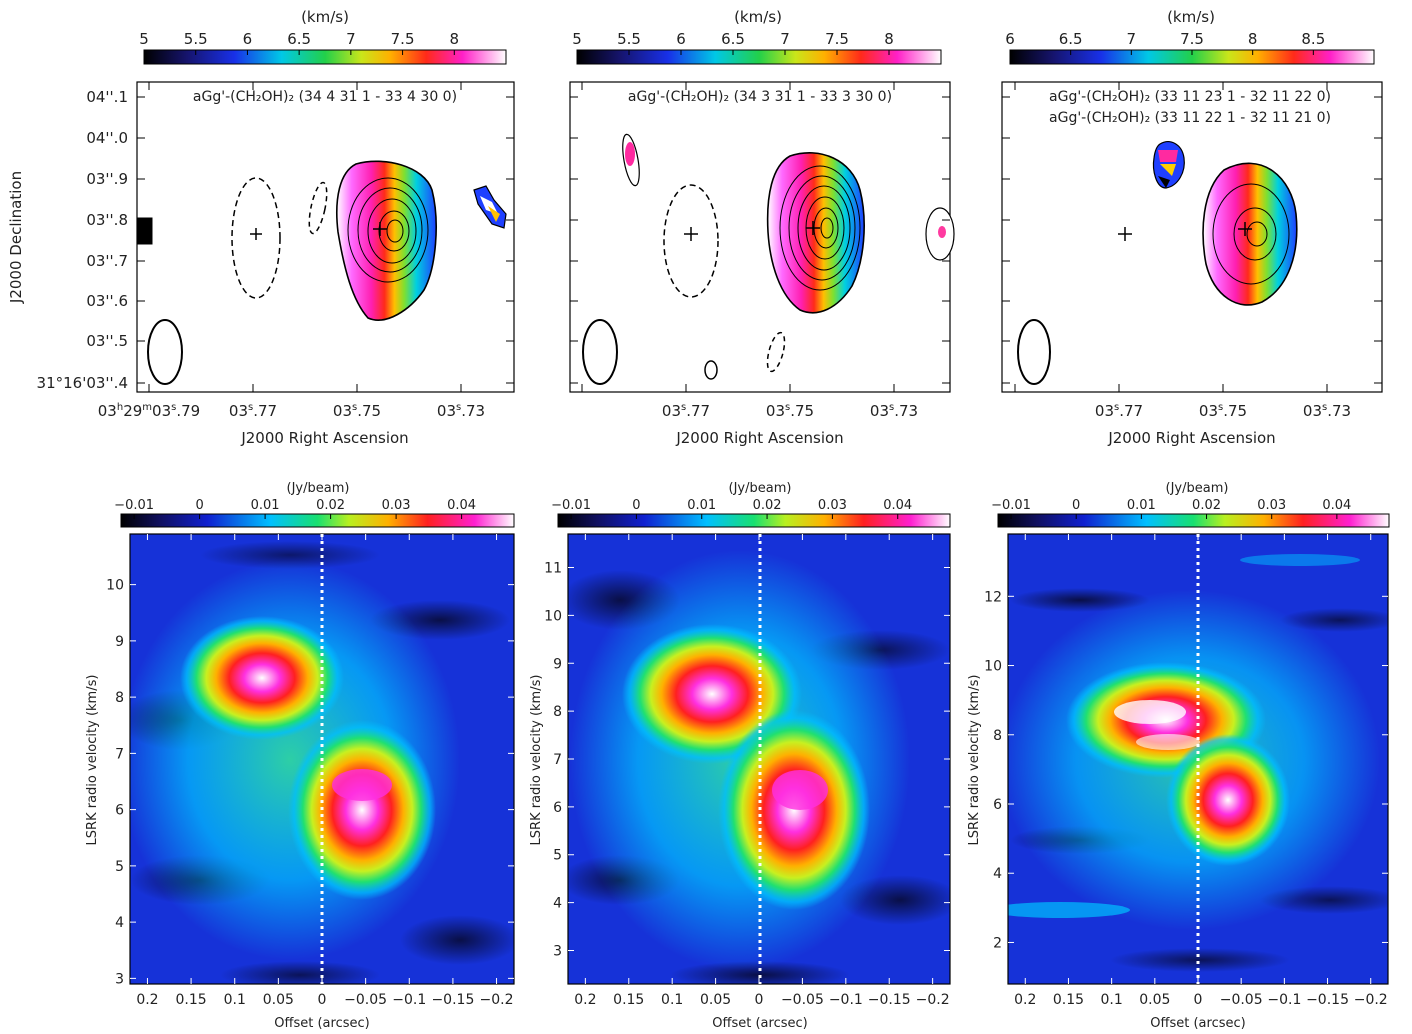  Describe the element at coordinates (760, 97) in the screenshot. I see `transition-label: aGg'-(CH₂OH)₂ (34 3 31 1 - 33 3 30 0)` at that location.